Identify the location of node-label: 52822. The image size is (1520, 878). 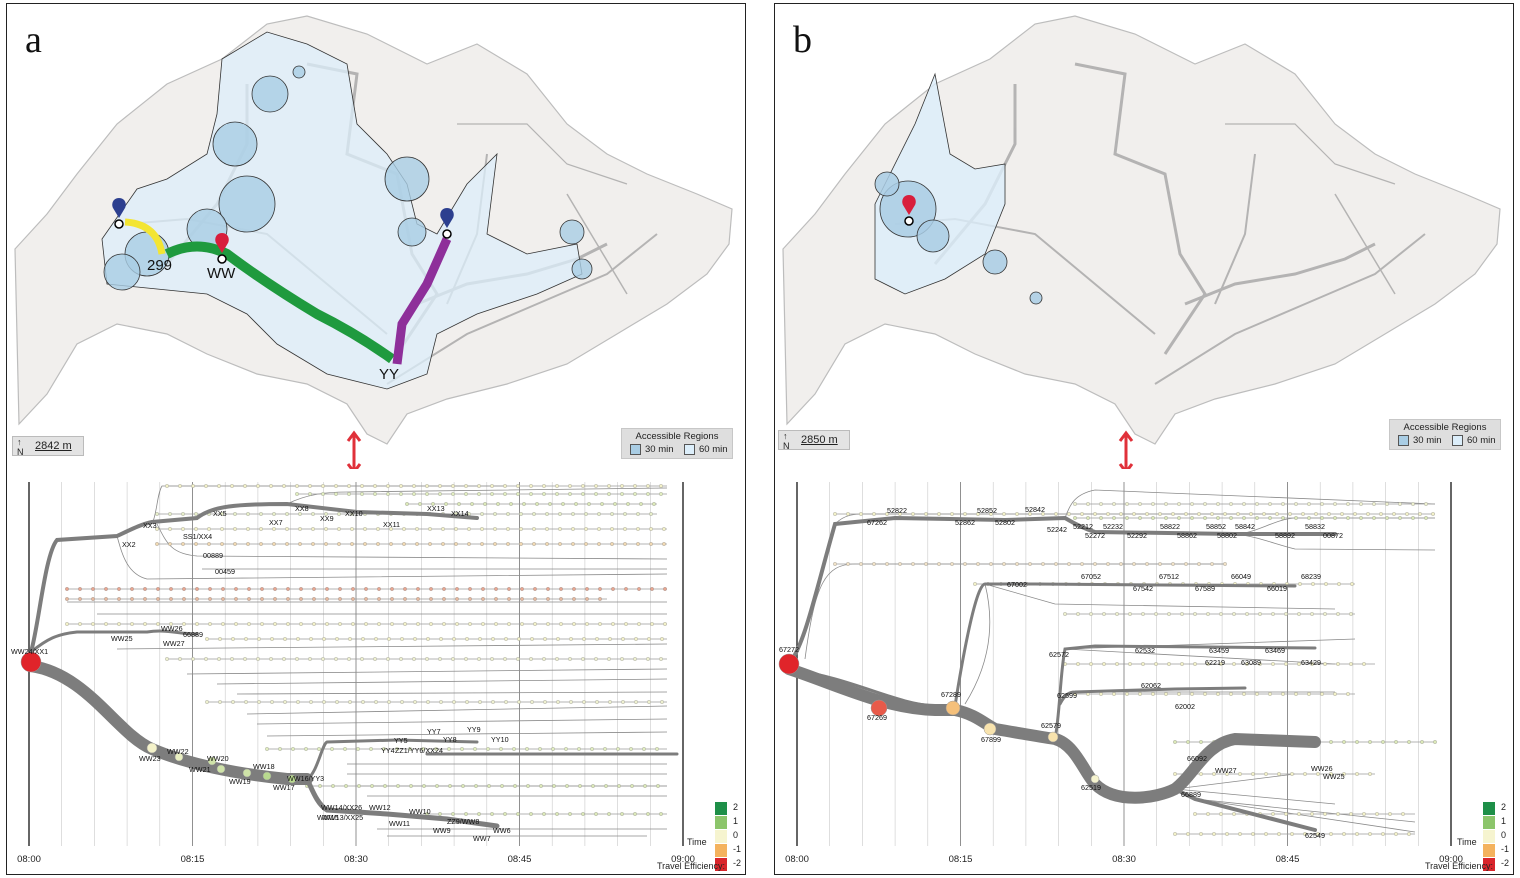
(897, 510).